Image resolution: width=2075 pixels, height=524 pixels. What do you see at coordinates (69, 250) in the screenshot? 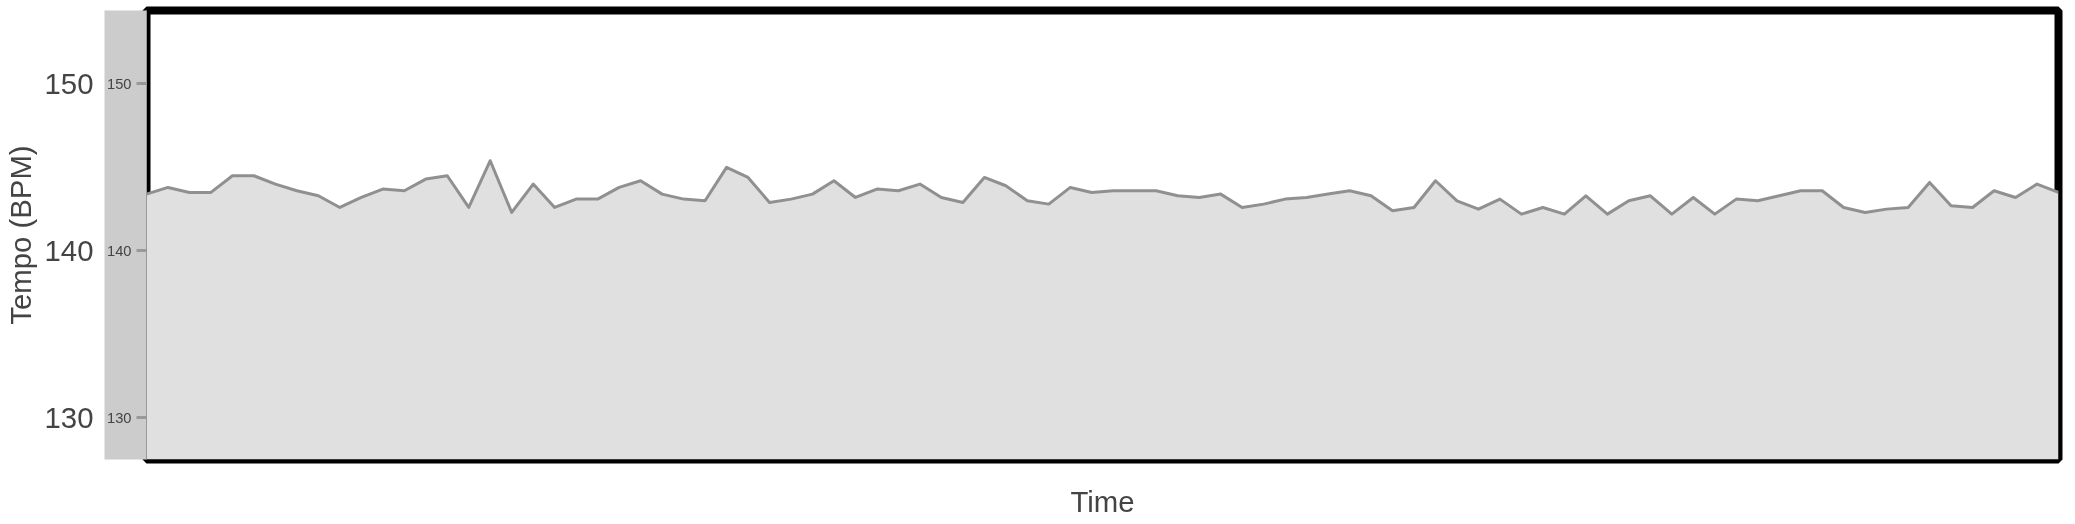
I see `y-tick-label: 140` at bounding box center [69, 250].